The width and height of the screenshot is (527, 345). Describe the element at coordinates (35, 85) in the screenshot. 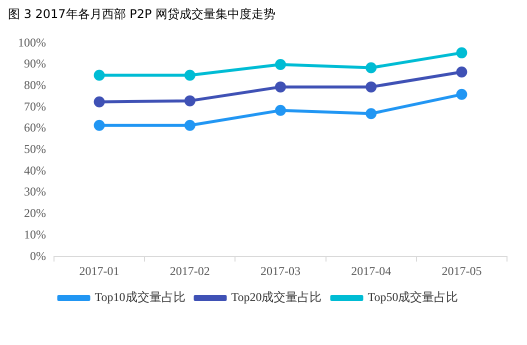

I see `y-tick-label: 80%` at that location.